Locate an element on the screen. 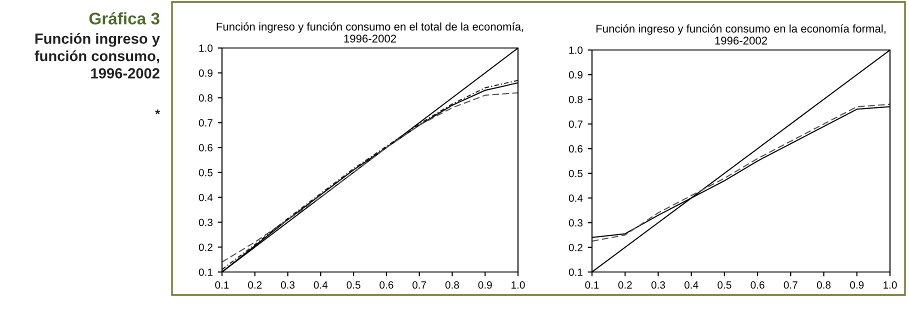 Image resolution: width=909 pixels, height=331 pixels. text: Gráfica 3 is located at coordinates (124, 18).